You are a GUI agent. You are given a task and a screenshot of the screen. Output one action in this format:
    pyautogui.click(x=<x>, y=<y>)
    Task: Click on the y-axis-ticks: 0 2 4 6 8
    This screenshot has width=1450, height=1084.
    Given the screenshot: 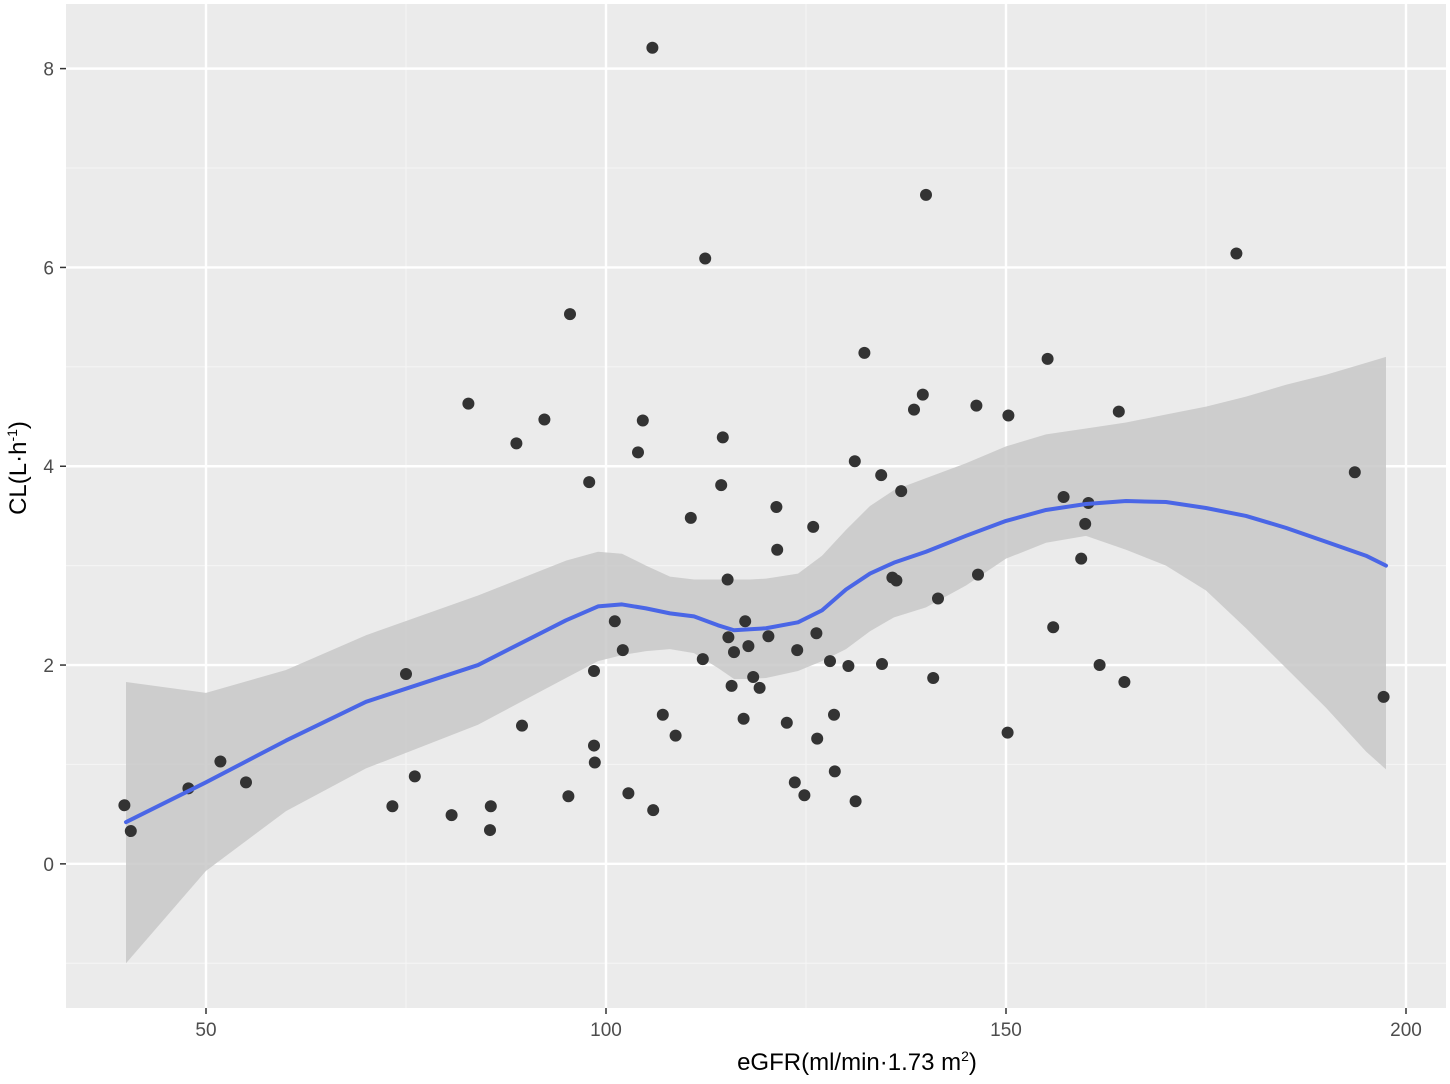 What is the action you would take?
    pyautogui.click(x=54, y=468)
    